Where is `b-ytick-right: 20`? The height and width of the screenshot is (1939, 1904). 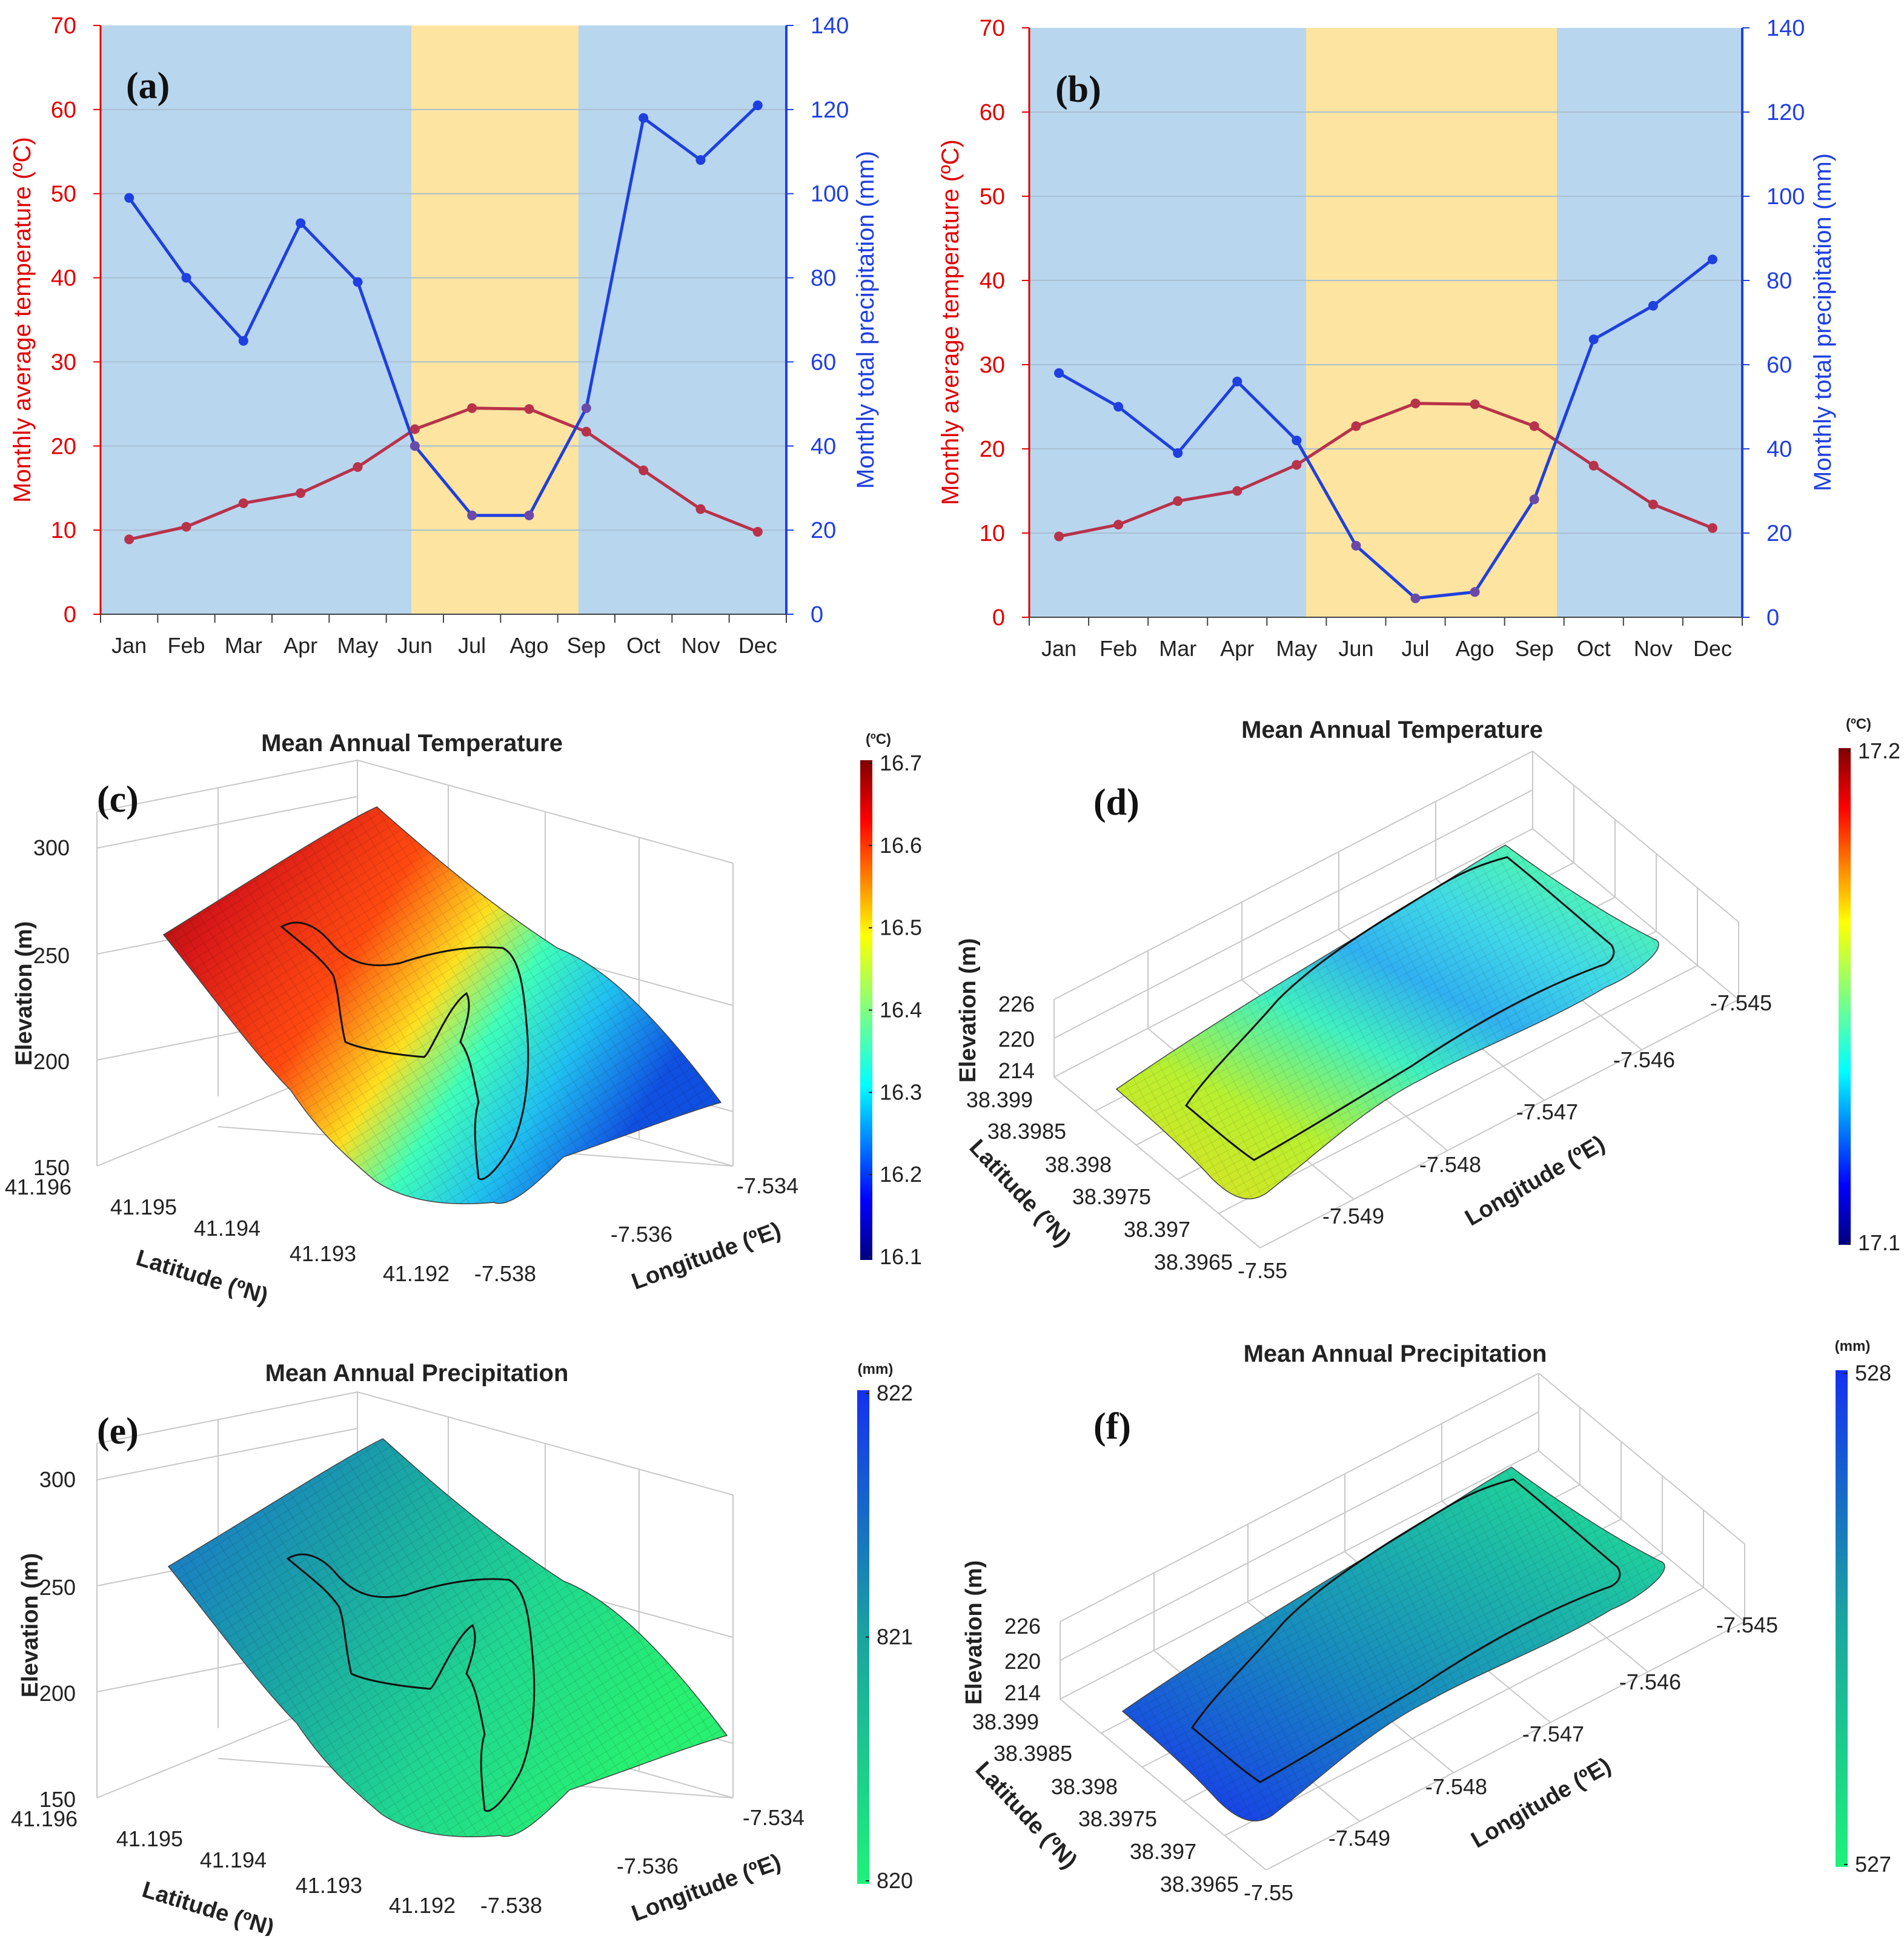 b-ytick-right: 20 is located at coordinates (1779, 533).